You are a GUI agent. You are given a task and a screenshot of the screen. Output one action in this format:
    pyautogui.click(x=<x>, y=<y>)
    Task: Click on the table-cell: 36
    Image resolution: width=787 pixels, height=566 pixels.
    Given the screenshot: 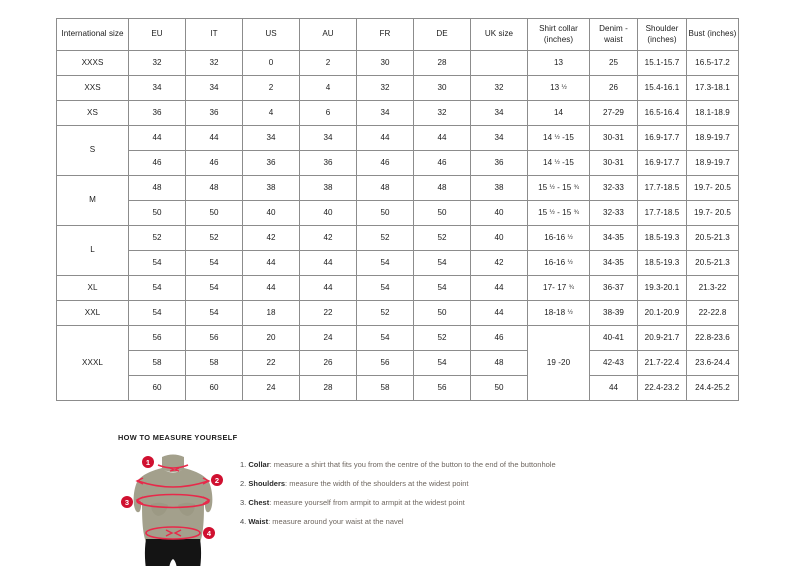 What is the action you would take?
    pyautogui.click(x=157, y=113)
    